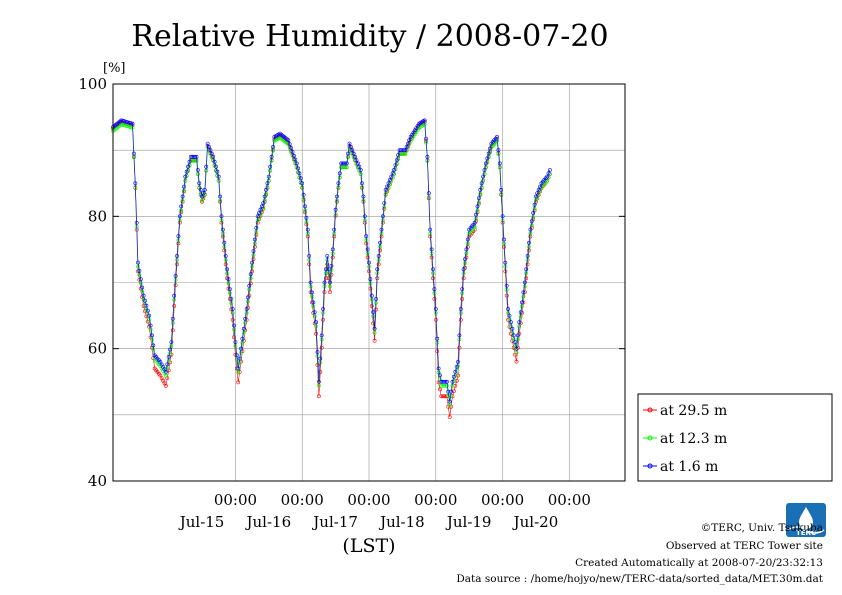  What do you see at coordinates (735, 437) in the screenshot?
I see `legend-box` at bounding box center [735, 437].